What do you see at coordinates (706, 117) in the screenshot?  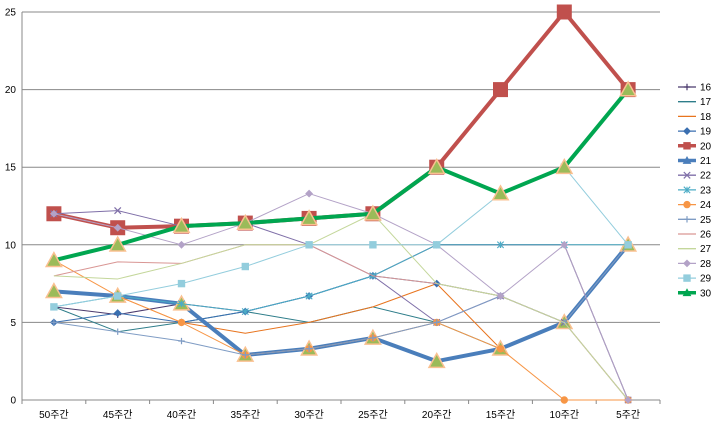 I see `legend-label: 18` at bounding box center [706, 117].